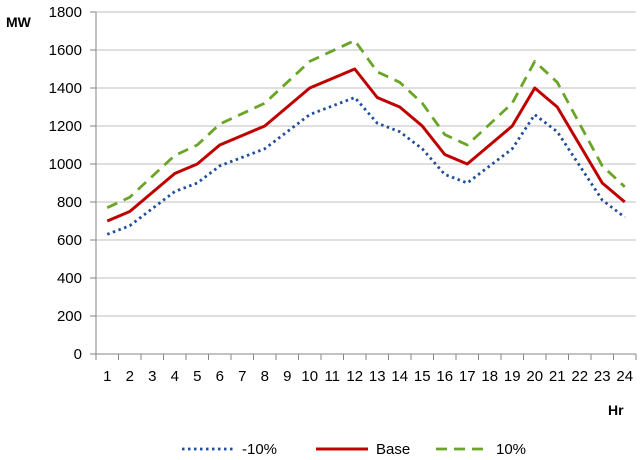  Describe the element at coordinates (65, 50) in the screenshot. I see `y-tick-label: 1600` at that location.